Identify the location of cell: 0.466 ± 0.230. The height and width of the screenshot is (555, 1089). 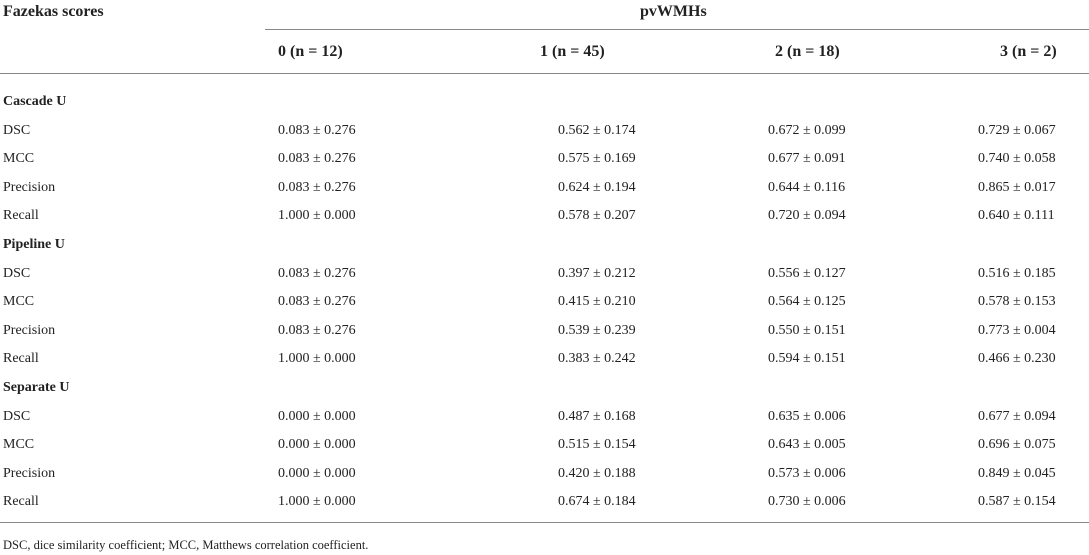
(1017, 359).